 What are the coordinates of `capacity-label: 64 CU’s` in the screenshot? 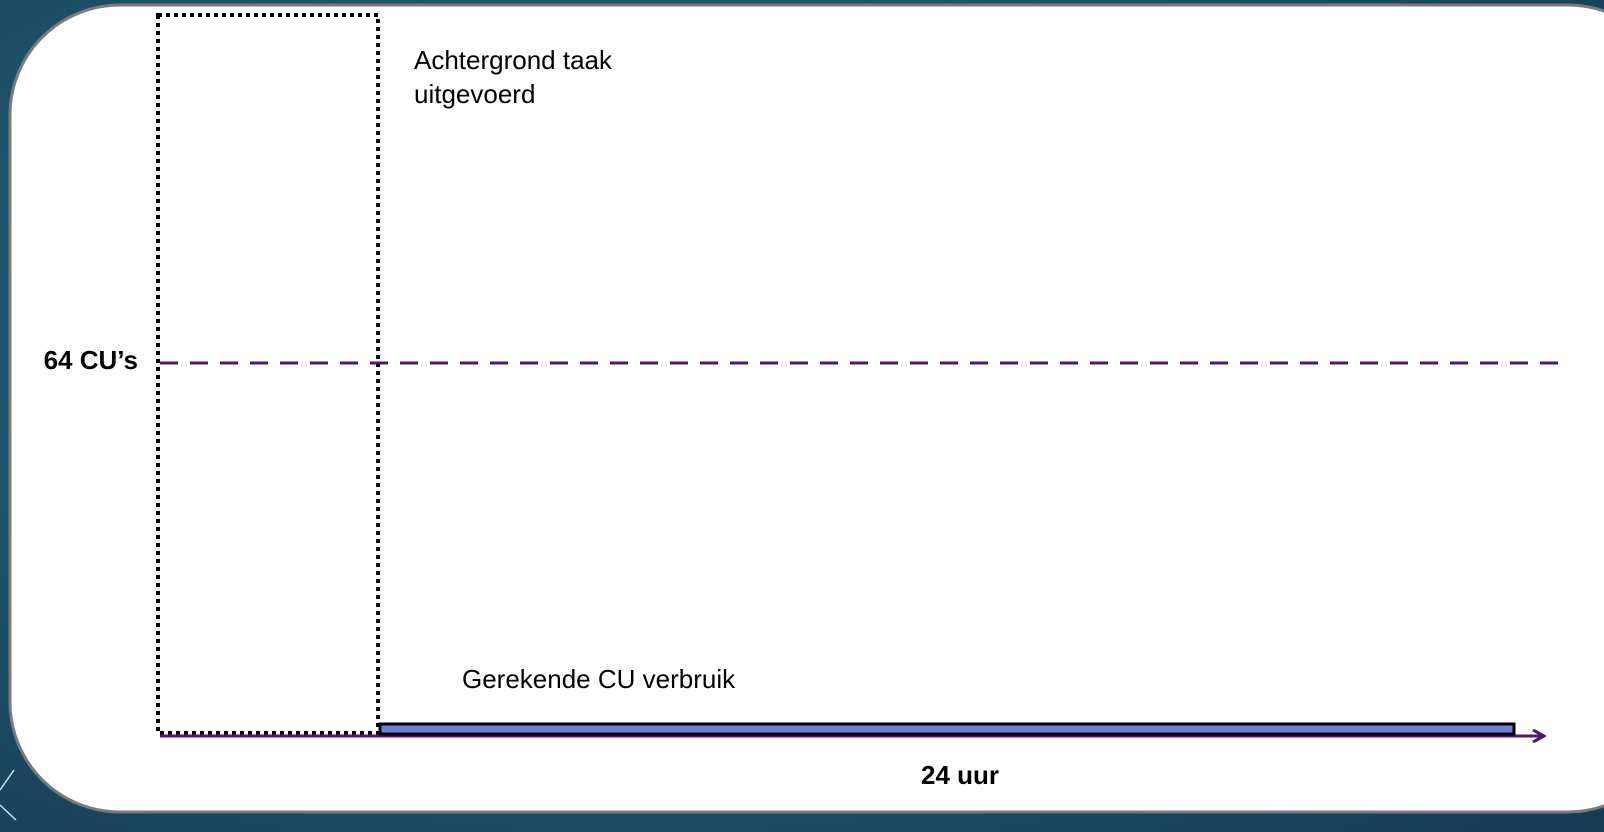 It's located at (91, 360).